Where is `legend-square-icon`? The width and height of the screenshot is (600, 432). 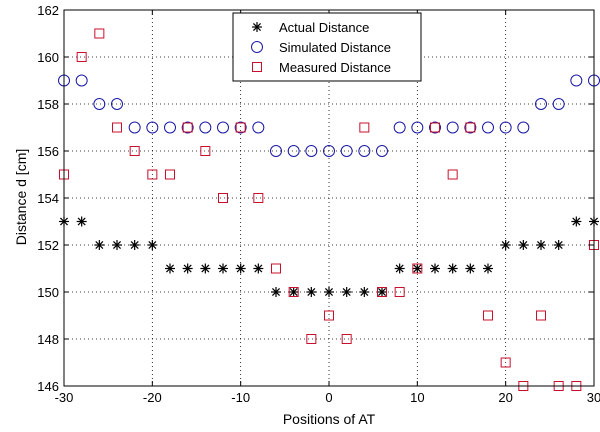 legend-square-icon is located at coordinates (257, 67).